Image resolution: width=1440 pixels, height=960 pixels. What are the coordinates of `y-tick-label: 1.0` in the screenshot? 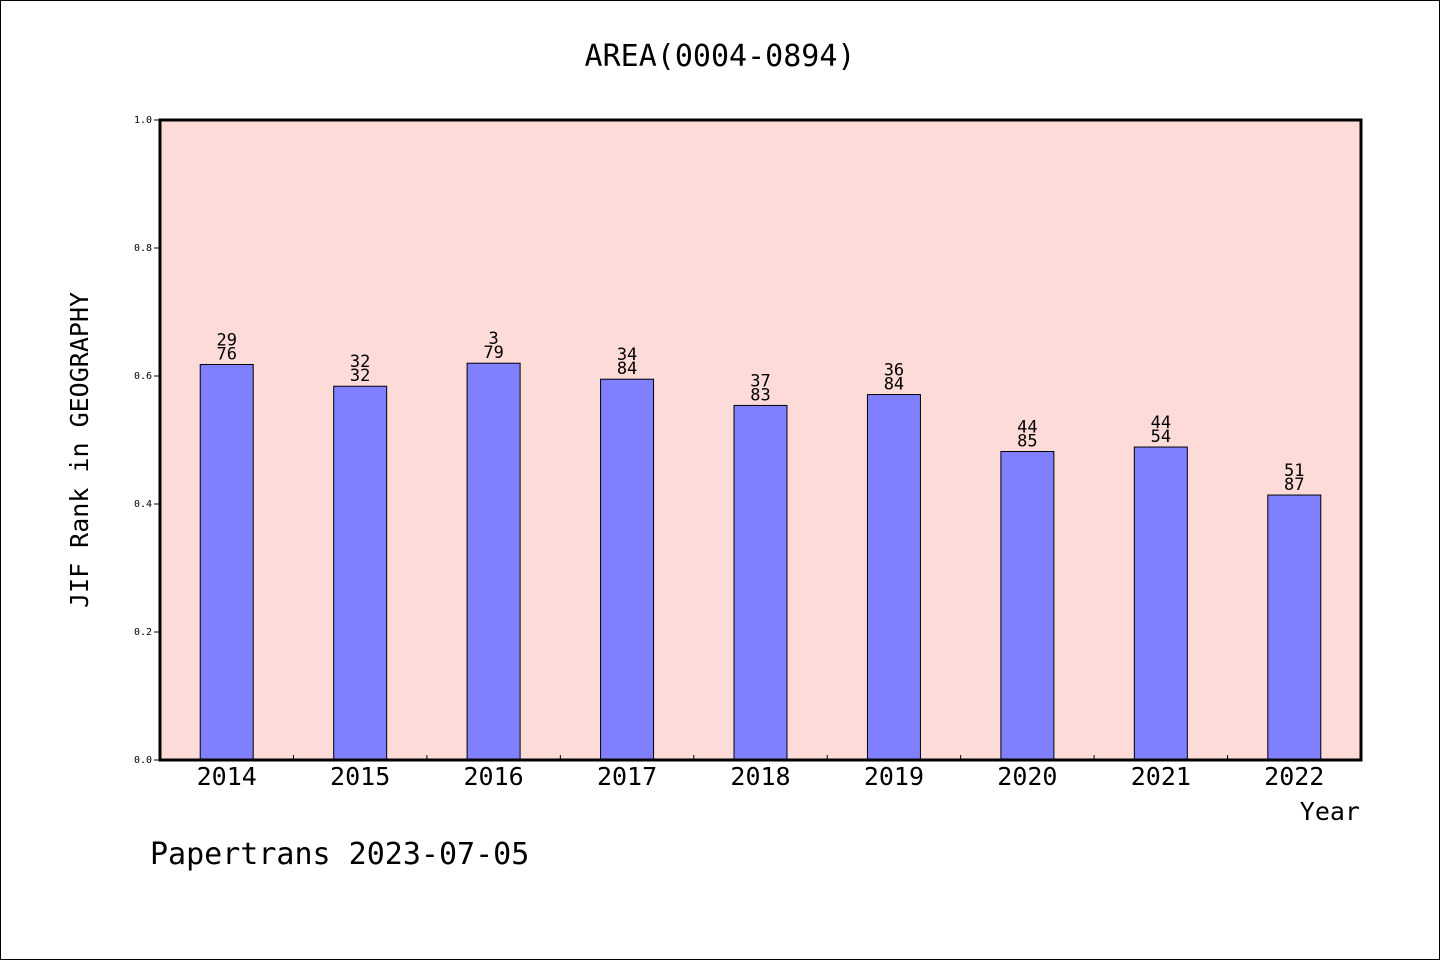 It's located at (143, 120).